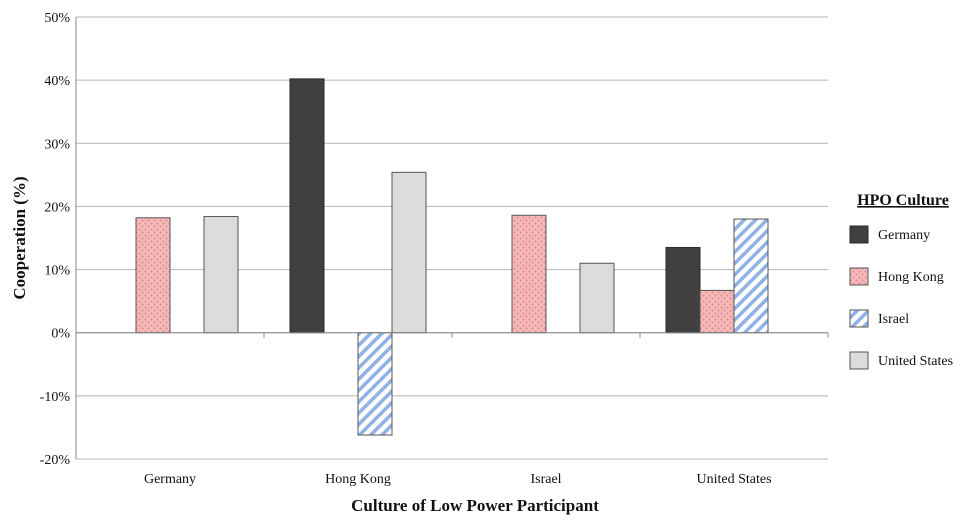 This screenshot has height=521, width=969. I want to click on legend-label: Hong Kong, so click(911, 277).